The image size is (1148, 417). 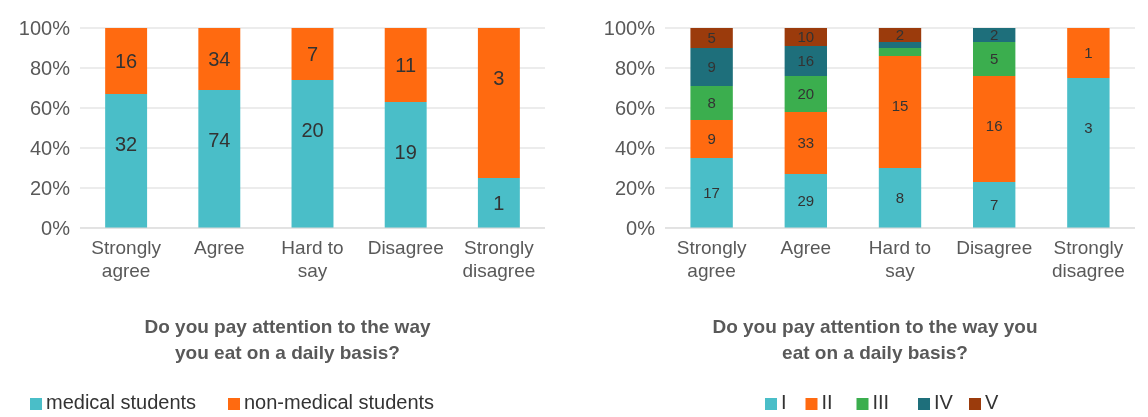 What do you see at coordinates (806, 37) in the screenshot?
I see `annotation: 10` at bounding box center [806, 37].